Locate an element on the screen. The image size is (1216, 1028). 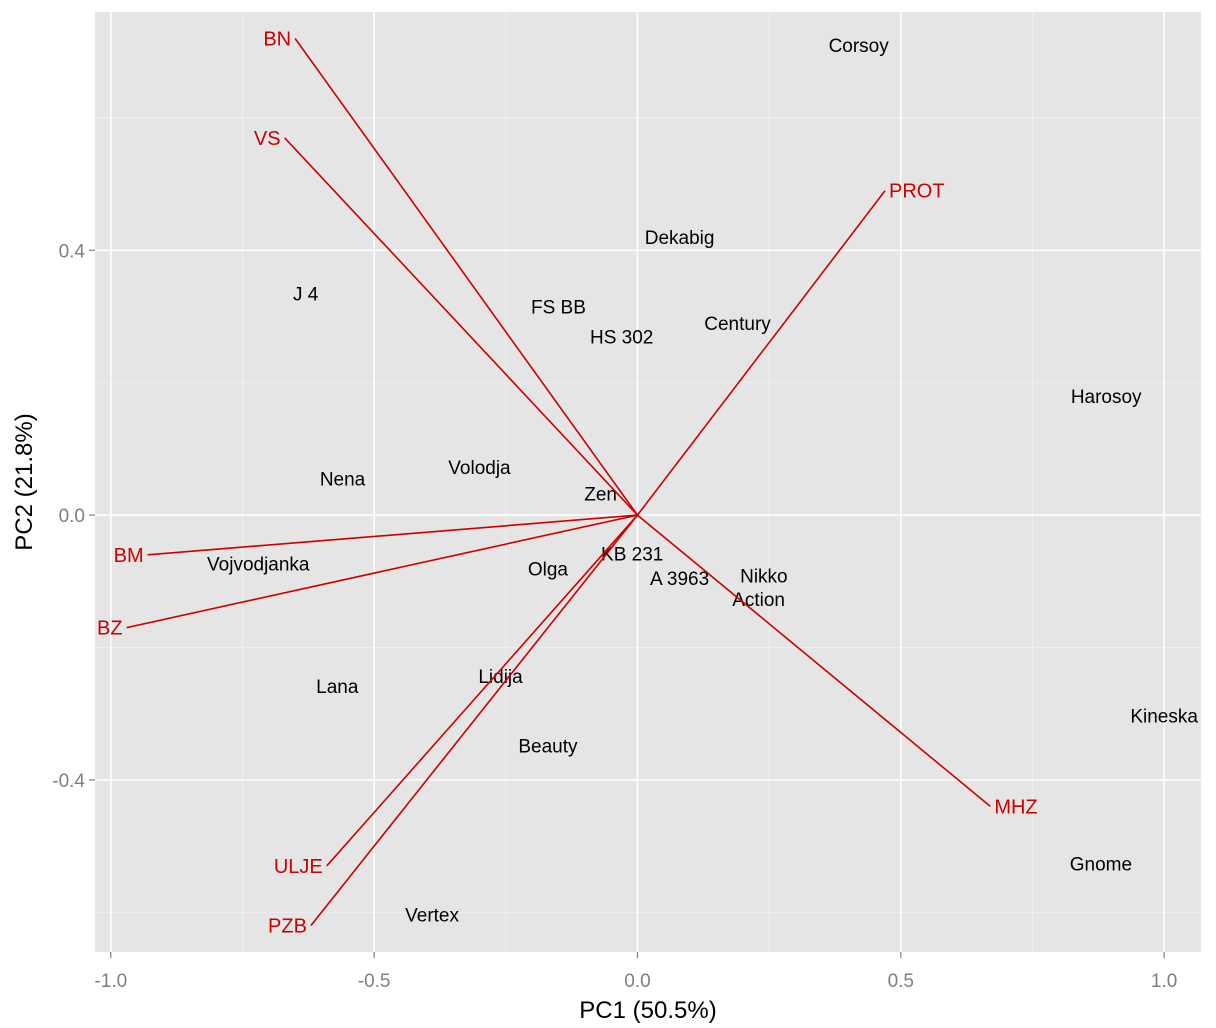
loading-arrow-bz is located at coordinates (382, 571).